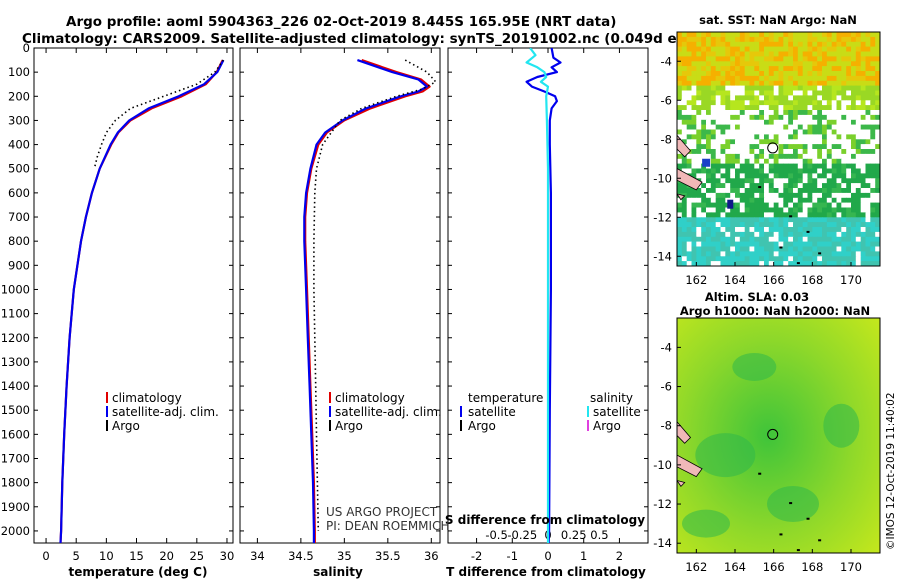  Describe the element at coordinates (545, 520) in the screenshot. I see `difference-top-label: S difference from climatology` at that location.